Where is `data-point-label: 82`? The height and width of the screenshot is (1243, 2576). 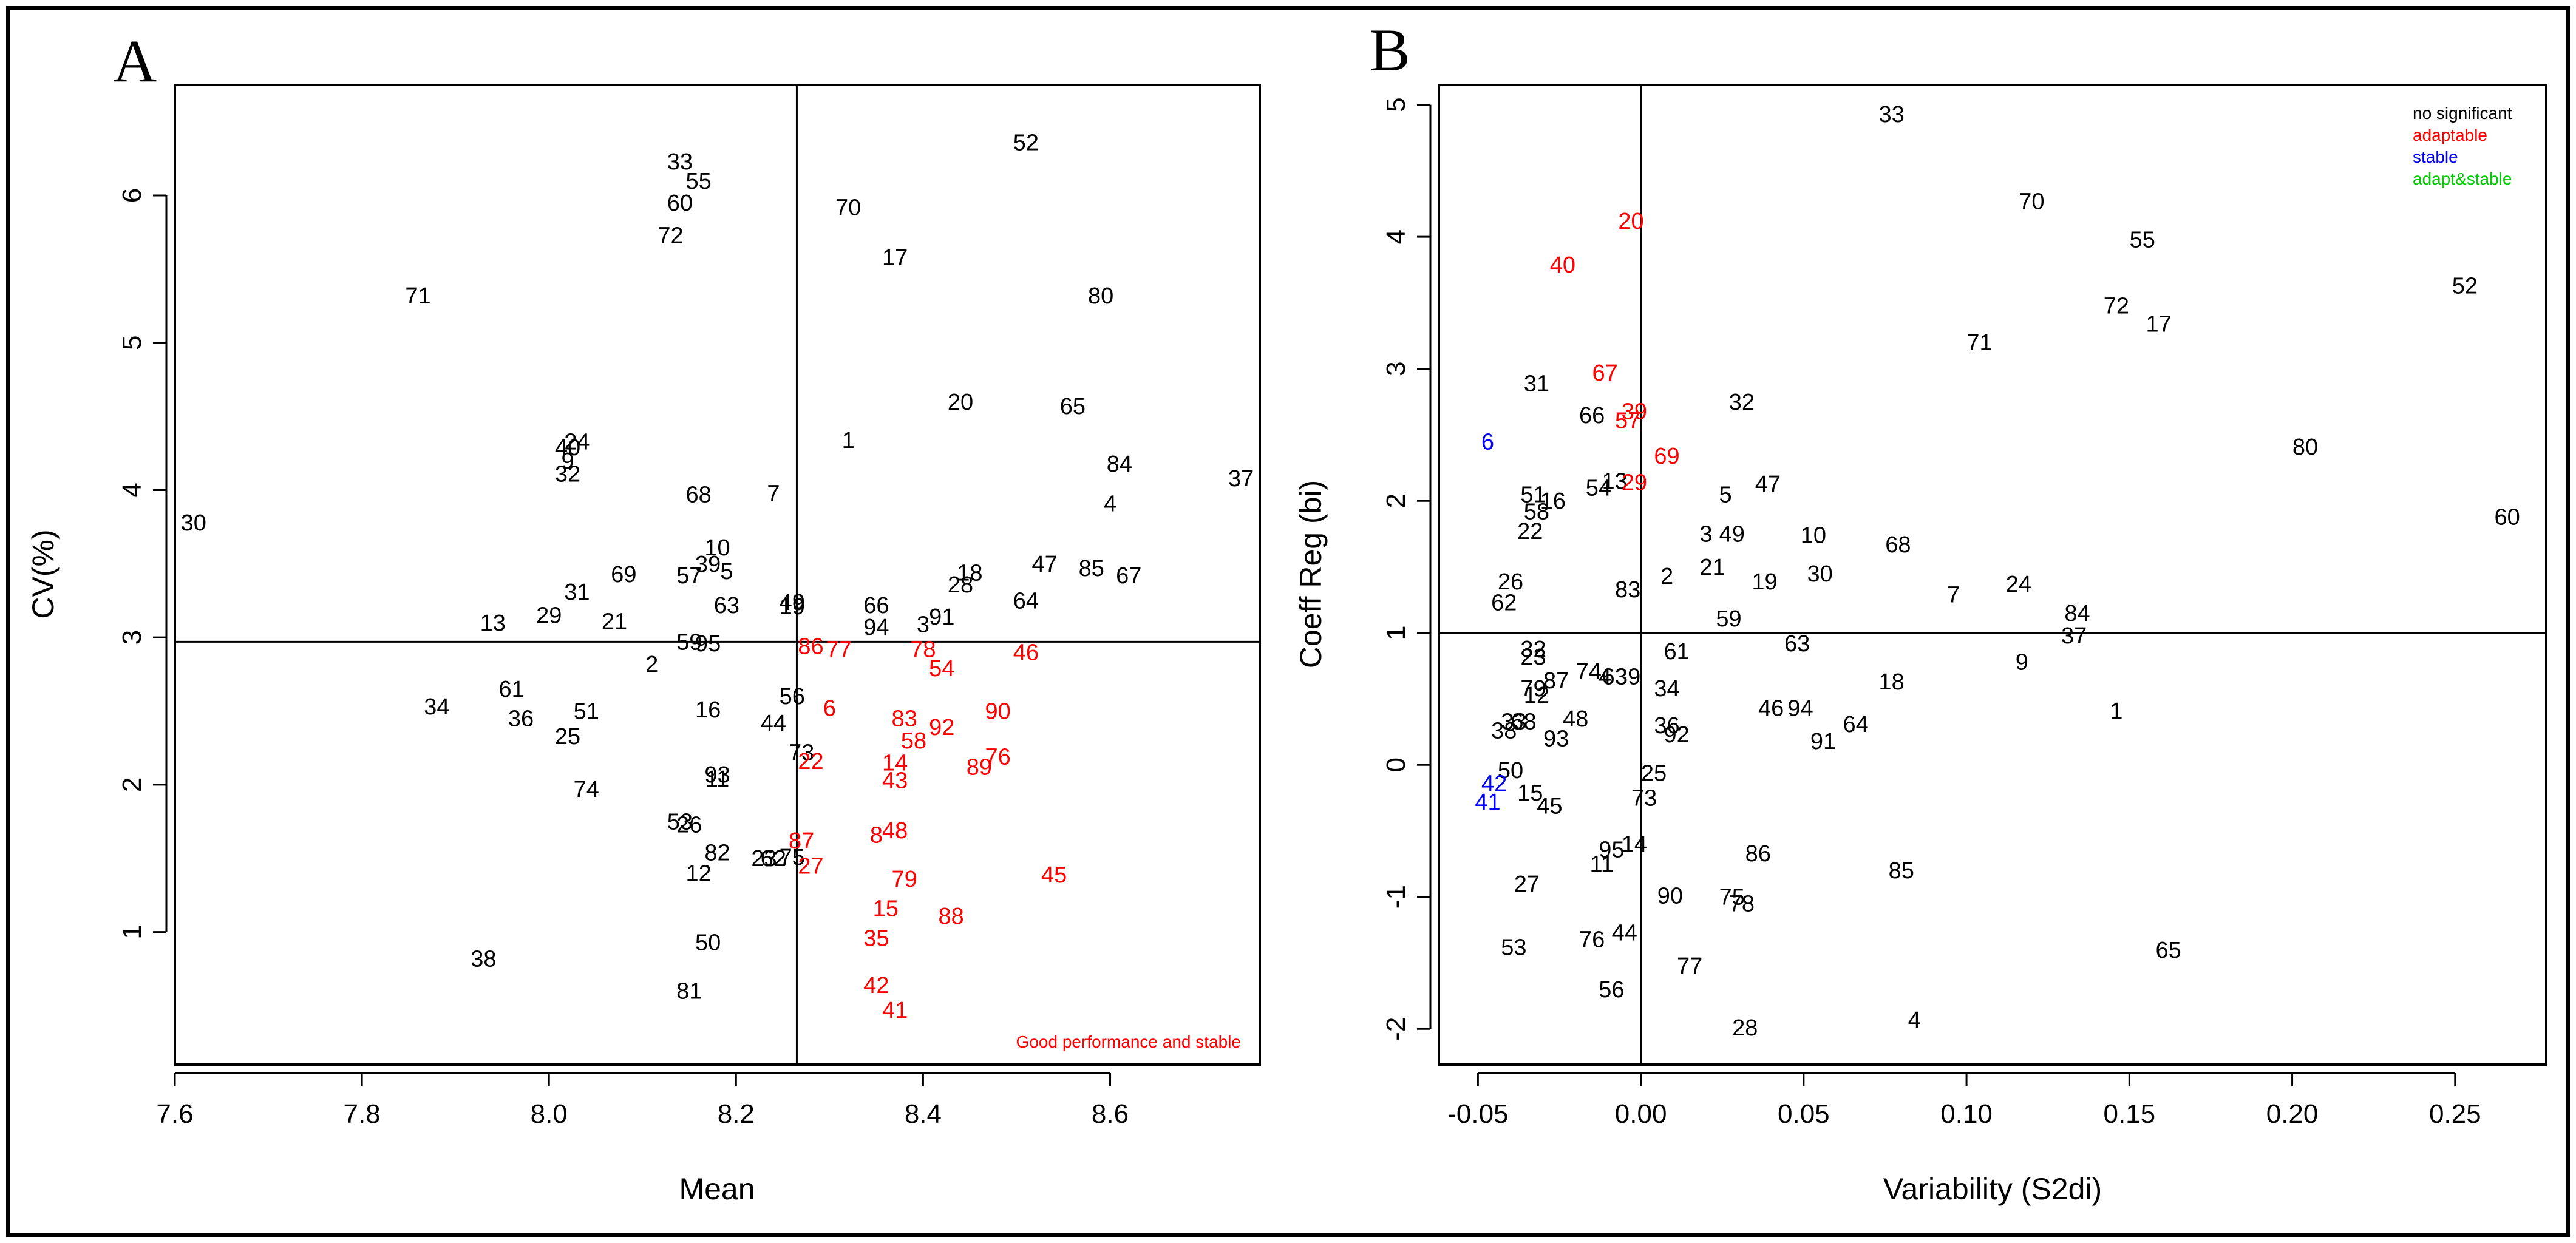 data-point-label: 82 is located at coordinates (717, 853).